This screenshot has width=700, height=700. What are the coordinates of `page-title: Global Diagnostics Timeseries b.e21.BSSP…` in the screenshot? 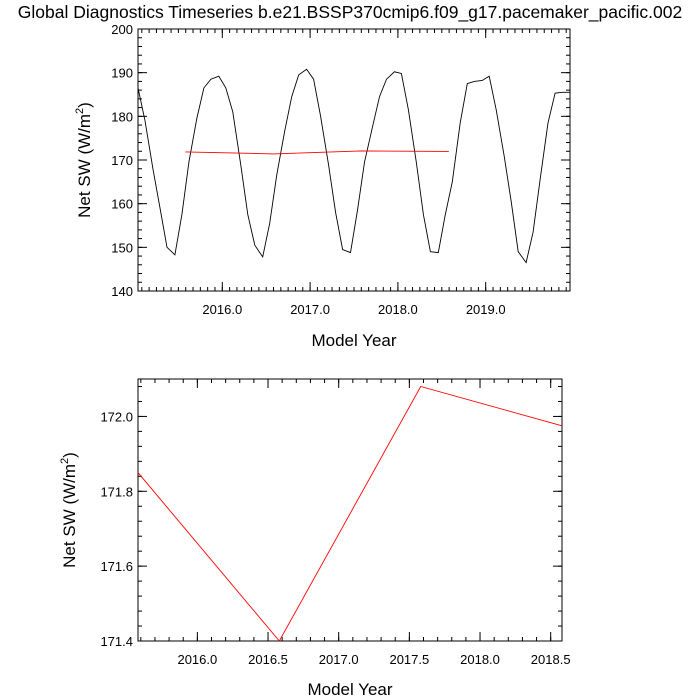 It's located at (350, 12).